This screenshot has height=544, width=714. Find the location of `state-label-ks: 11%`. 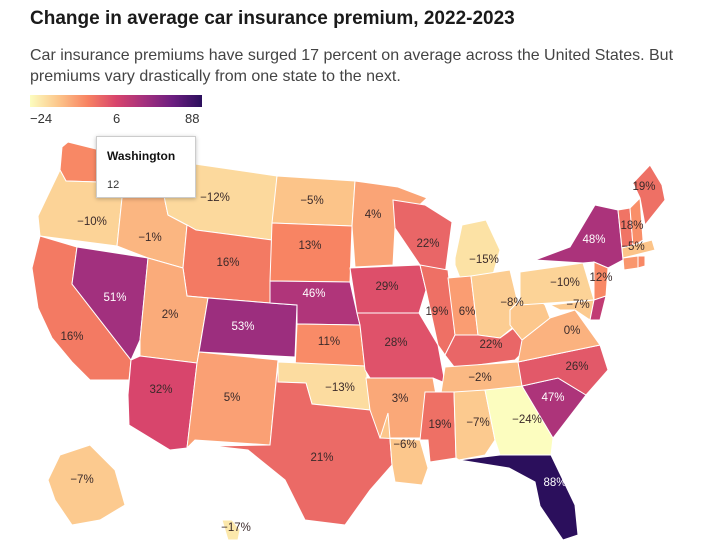

state-label-ks: 11% is located at coordinates (329, 342).